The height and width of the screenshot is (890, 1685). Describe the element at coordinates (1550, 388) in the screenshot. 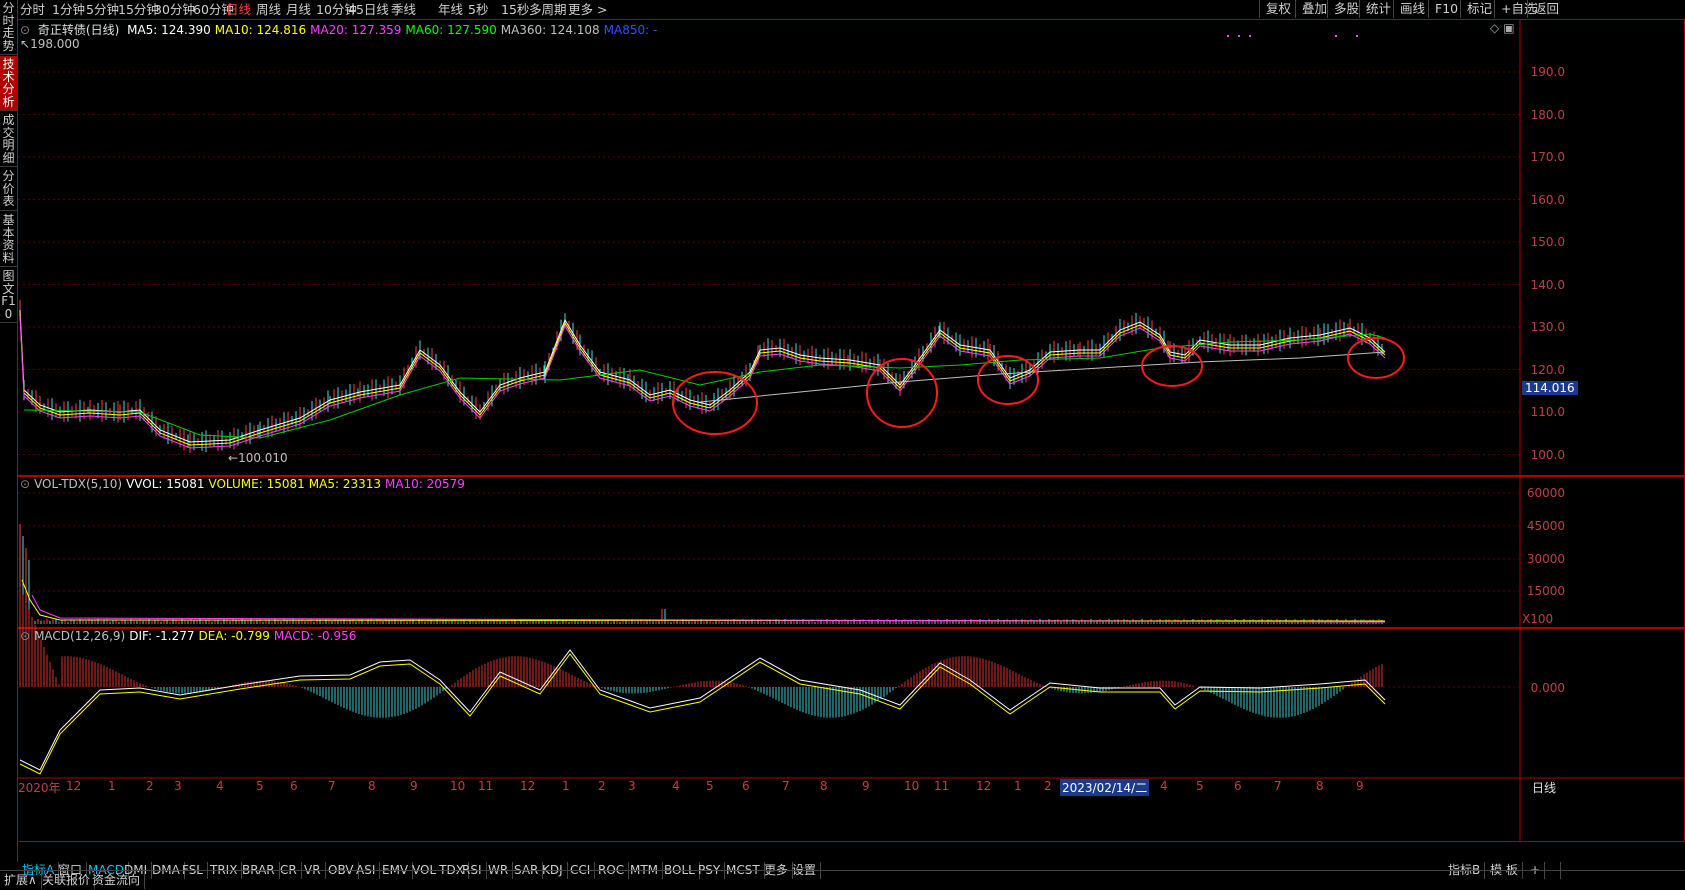

I see `last-price-tag: 114.016` at that location.